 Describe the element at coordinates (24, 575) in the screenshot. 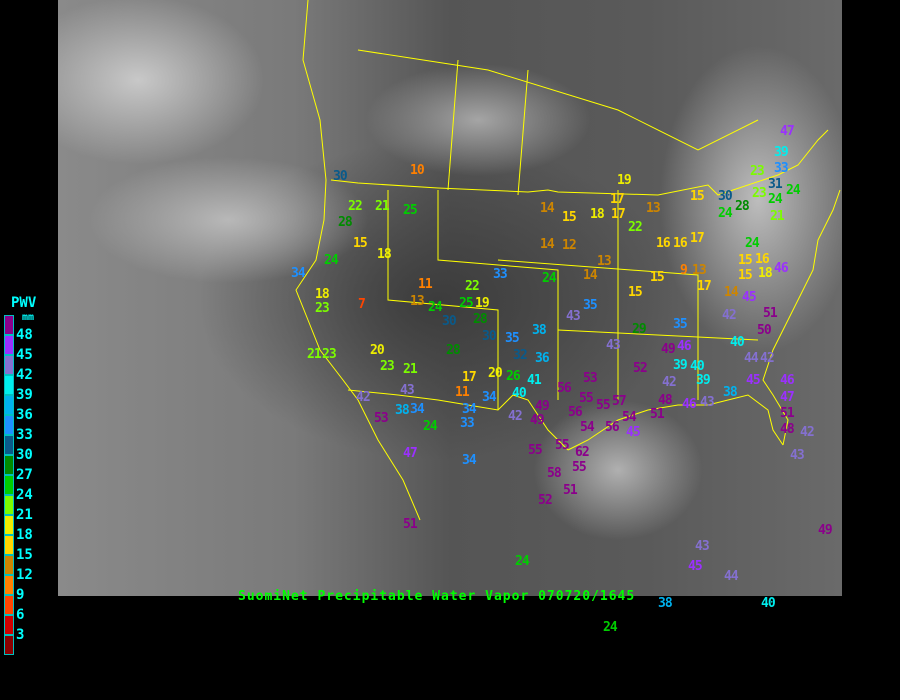

I see `legend-label: 12` at that location.